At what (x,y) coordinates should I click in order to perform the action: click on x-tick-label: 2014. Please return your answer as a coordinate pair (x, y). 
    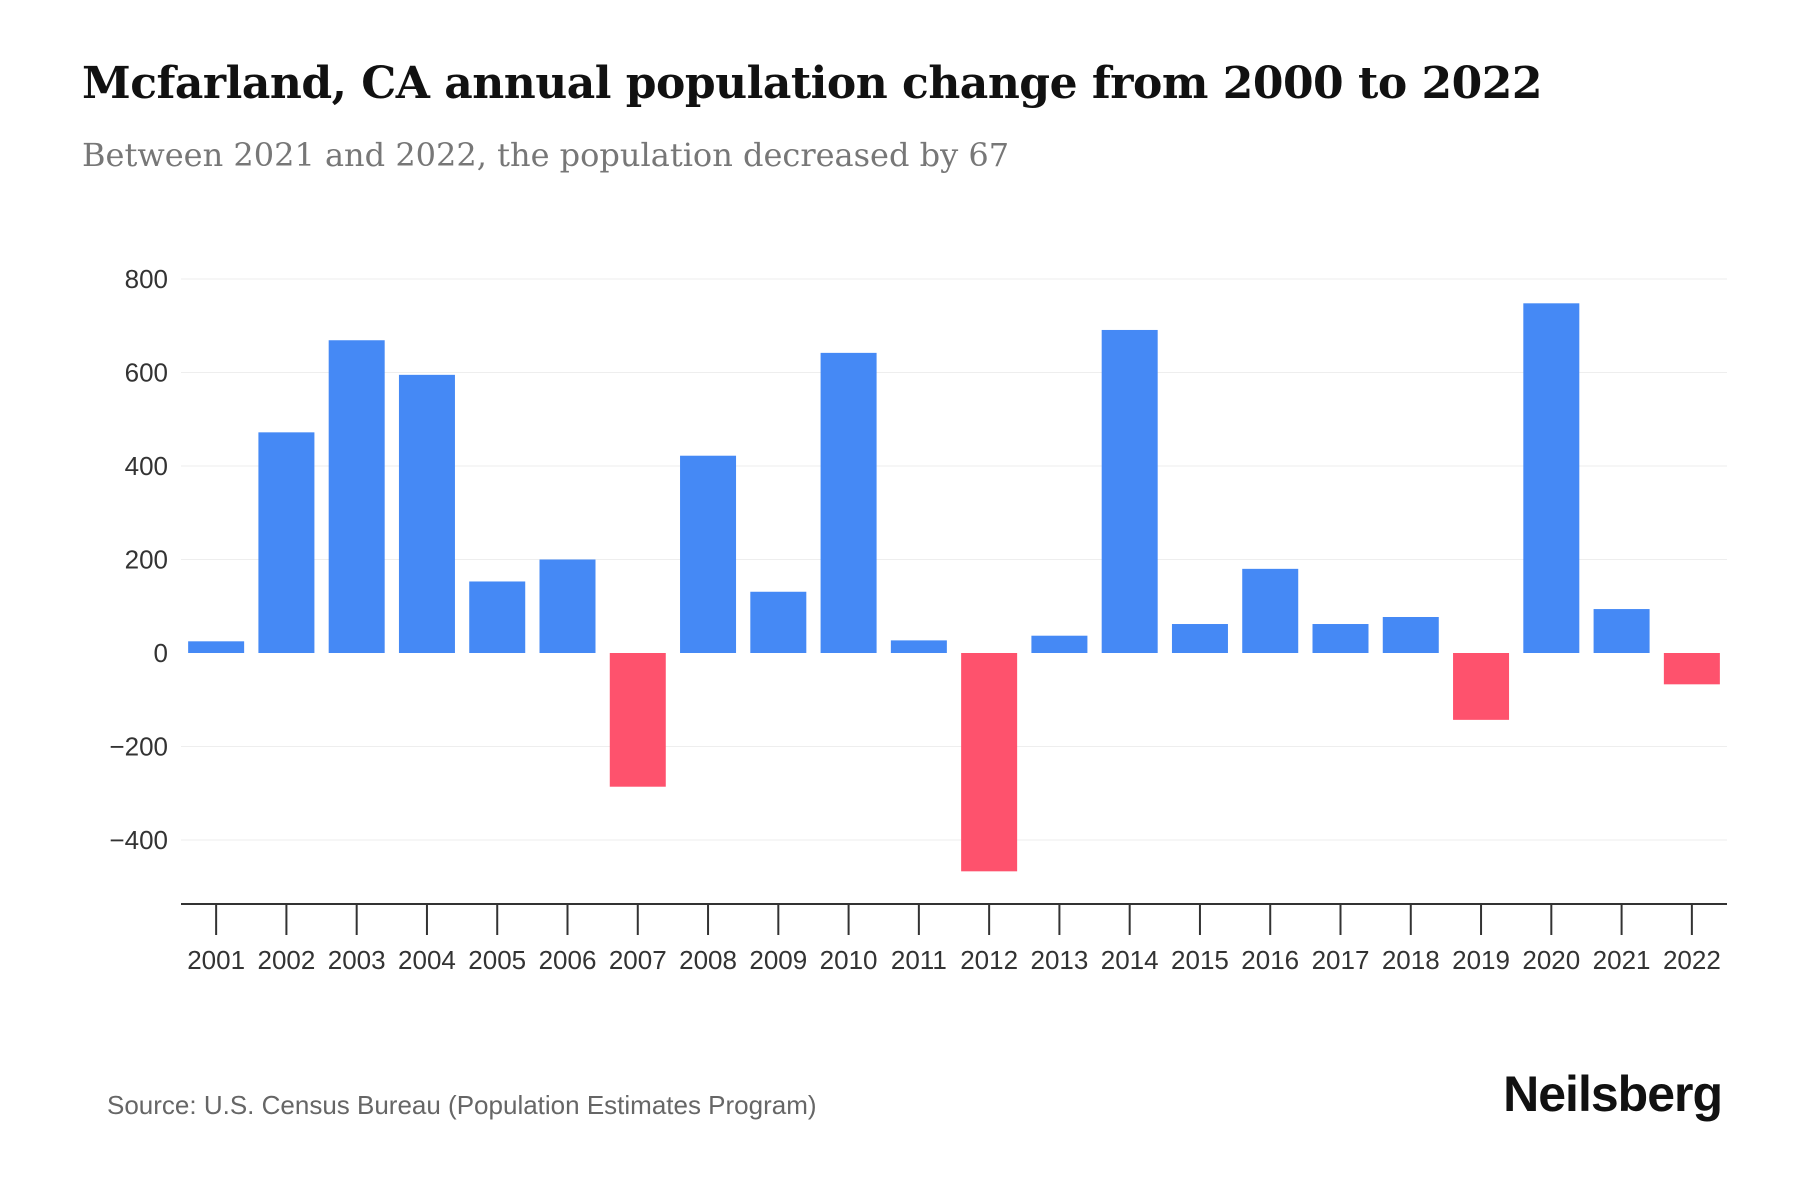
    Looking at the image, I should click on (1130, 960).